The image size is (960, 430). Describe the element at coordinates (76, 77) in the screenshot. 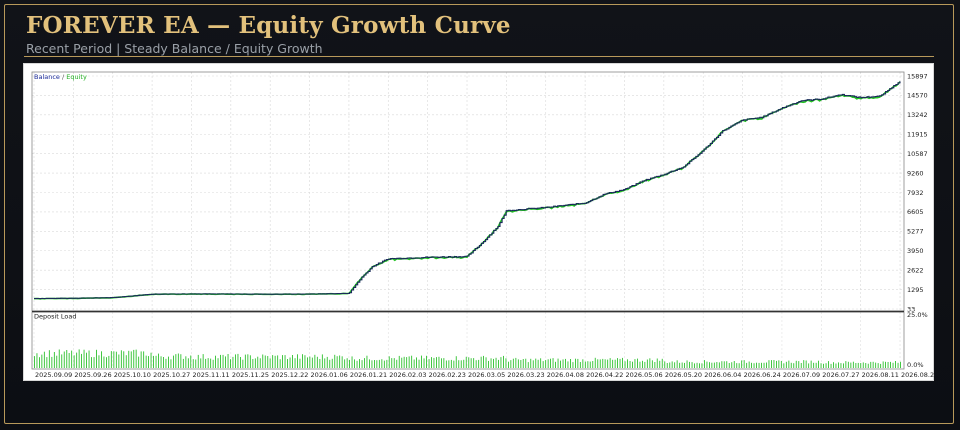

I see `legend-equity: Equity` at that location.